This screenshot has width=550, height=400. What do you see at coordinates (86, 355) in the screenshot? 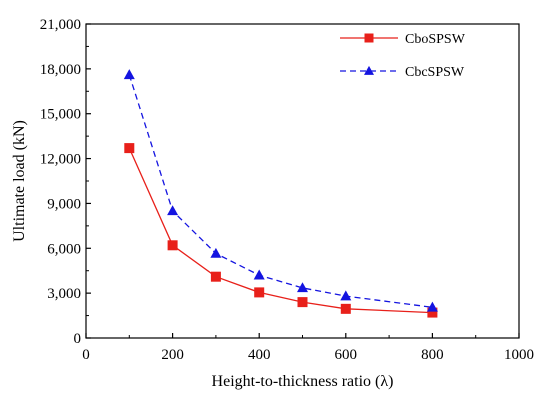
I see `x-tick-label: 0` at bounding box center [86, 355].